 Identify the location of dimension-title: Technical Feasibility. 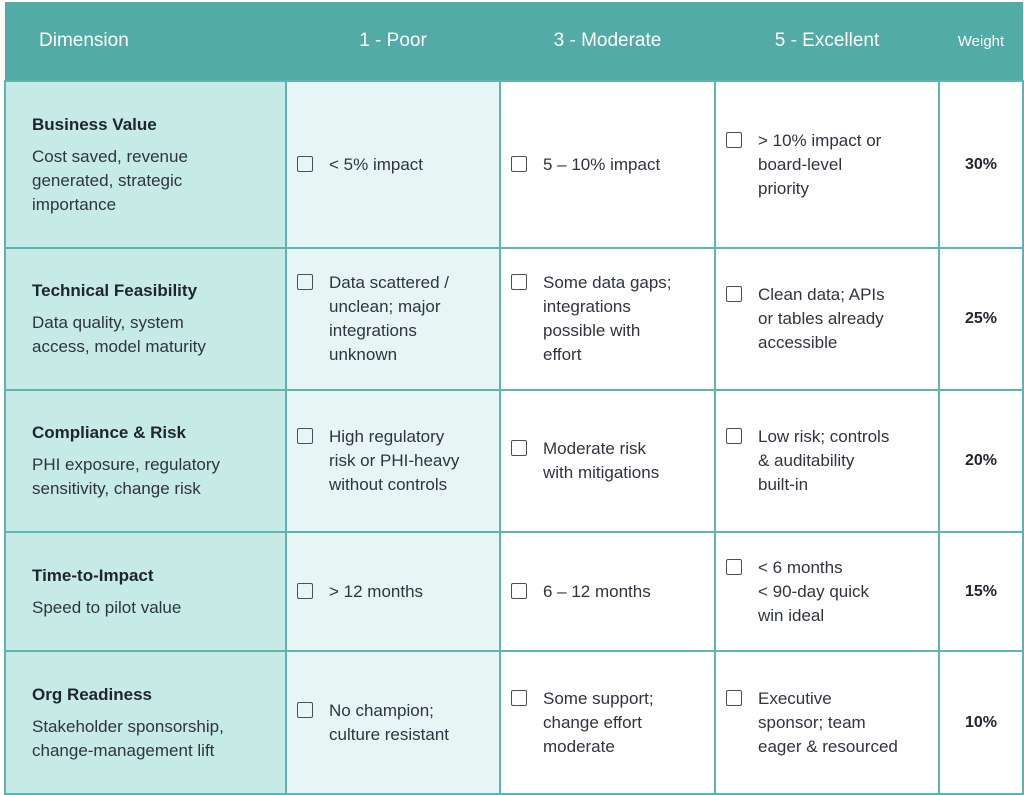
(115, 290).